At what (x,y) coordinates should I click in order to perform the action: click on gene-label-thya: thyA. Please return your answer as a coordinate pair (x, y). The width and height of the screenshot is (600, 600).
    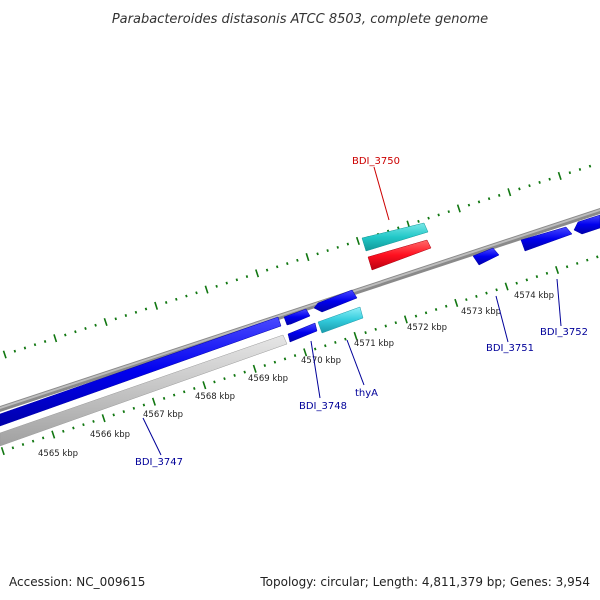
    Looking at the image, I should click on (366, 393).